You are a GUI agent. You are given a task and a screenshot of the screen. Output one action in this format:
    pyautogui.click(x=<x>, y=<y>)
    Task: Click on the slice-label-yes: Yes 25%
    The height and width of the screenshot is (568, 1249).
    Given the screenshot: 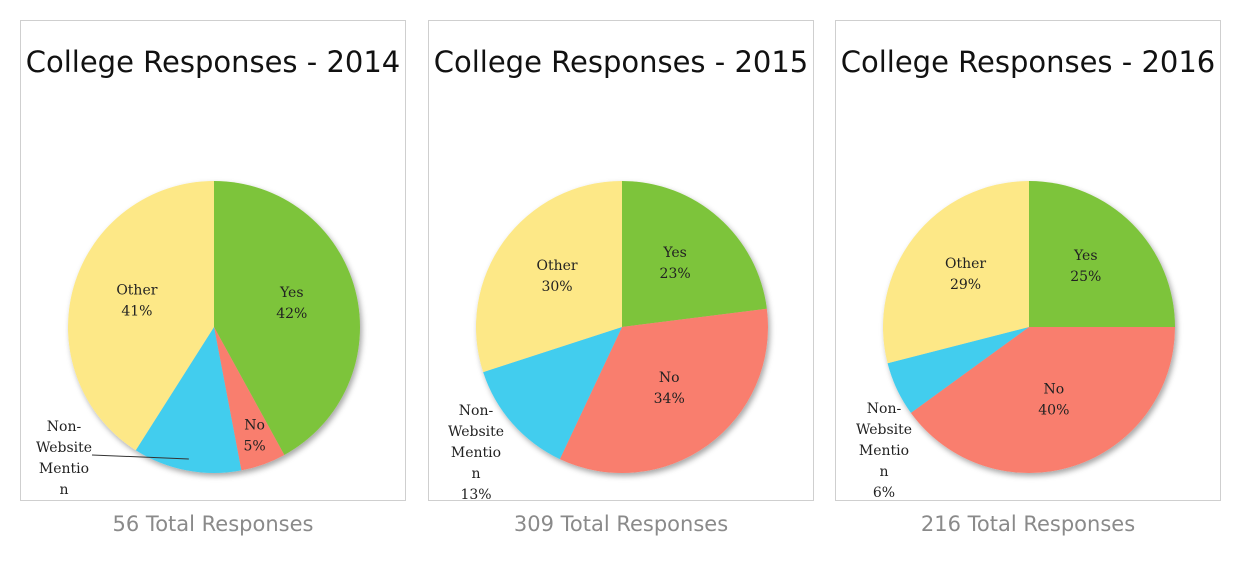 What is the action you would take?
    pyautogui.click(x=1085, y=266)
    